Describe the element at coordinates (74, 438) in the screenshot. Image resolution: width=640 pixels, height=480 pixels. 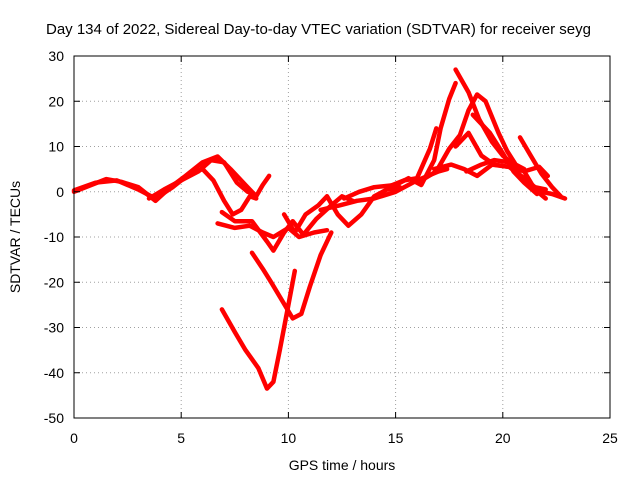
I see `x-tick-label: 0` at that location.